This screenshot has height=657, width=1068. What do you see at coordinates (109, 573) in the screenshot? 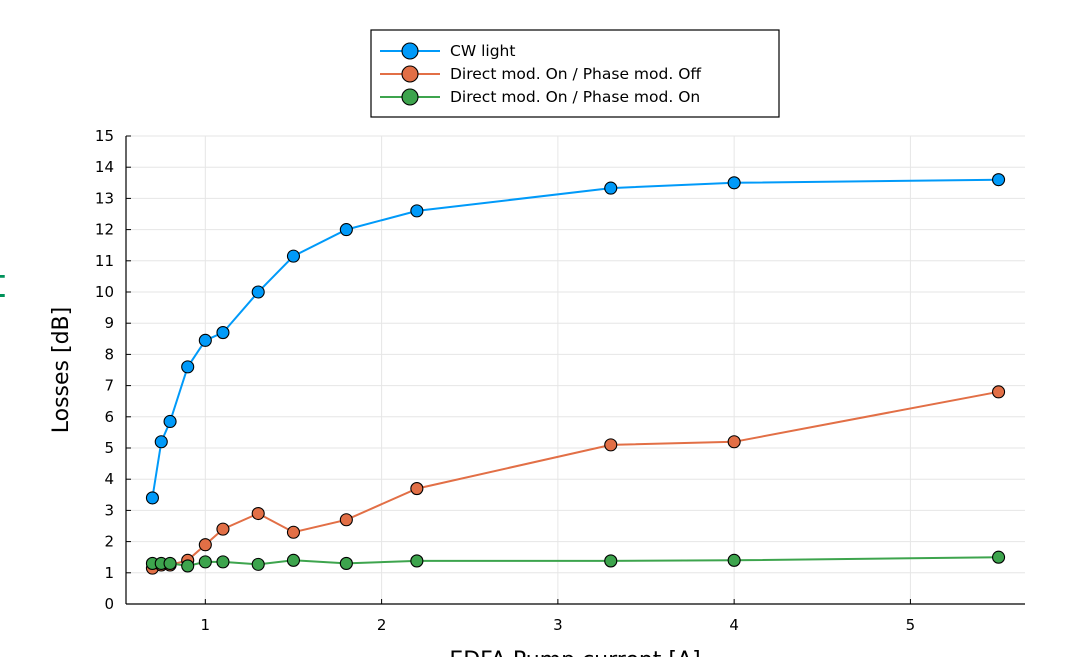
I see `y-tick-label: 1` at bounding box center [109, 573].